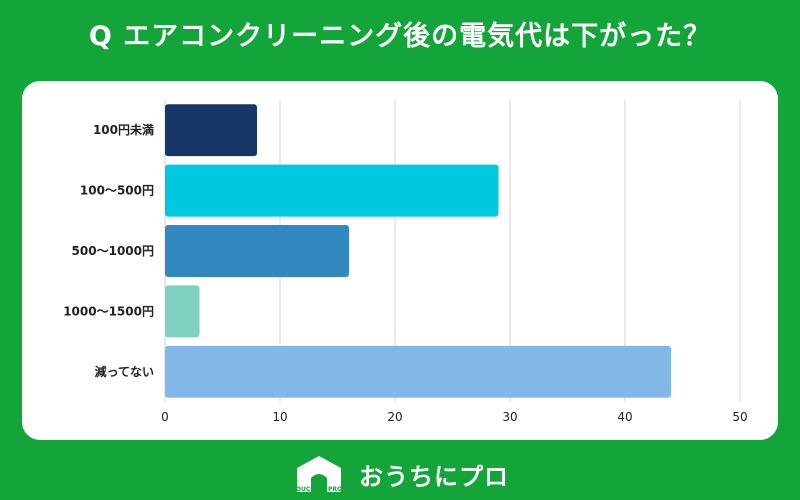 This screenshot has height=500, width=800. I want to click on x-tick-labels: 0 10 20 30 40 50, so click(454, 417).